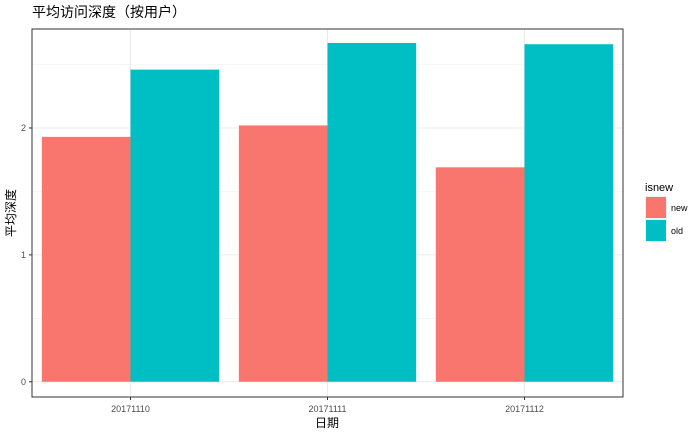 The image size is (700, 432). I want to click on legend-label-new: new, so click(679, 208).